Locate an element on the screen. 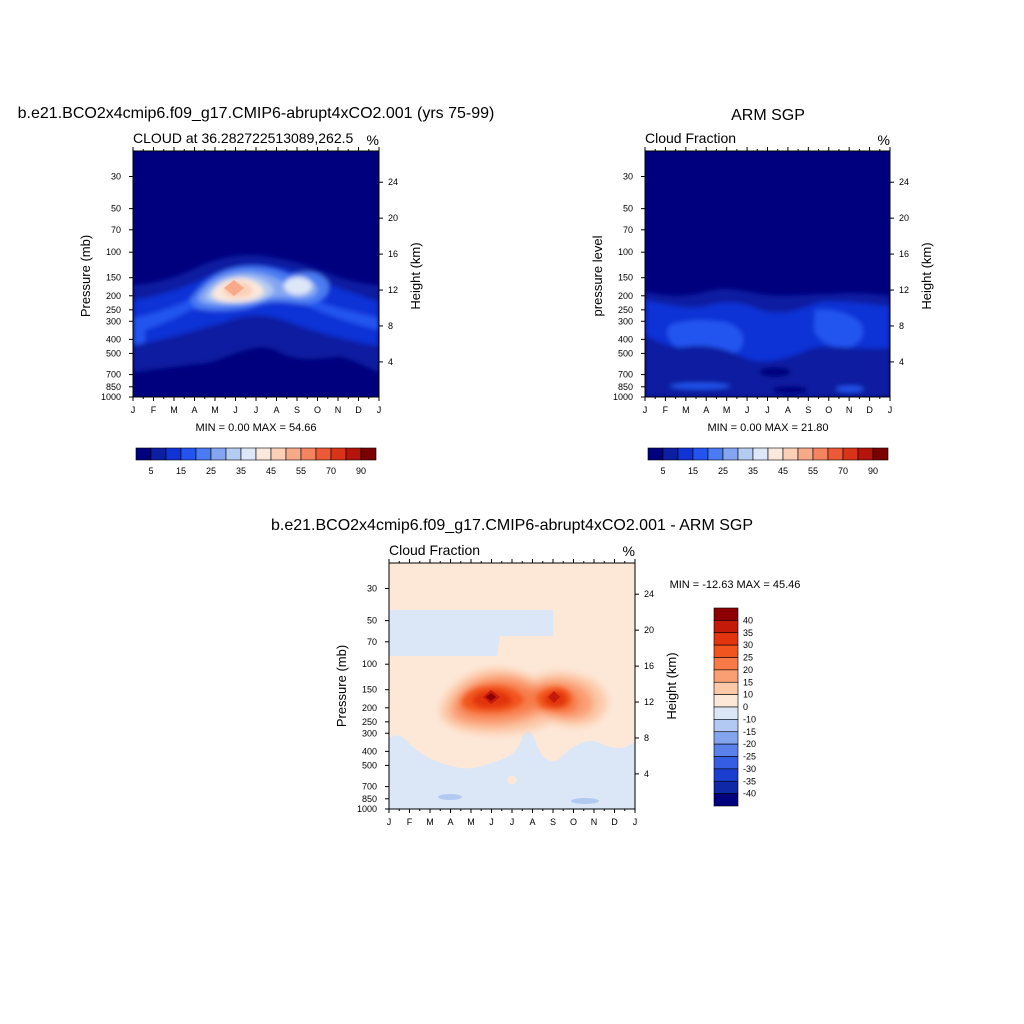  colorbar-label: 45 is located at coordinates (783, 471).